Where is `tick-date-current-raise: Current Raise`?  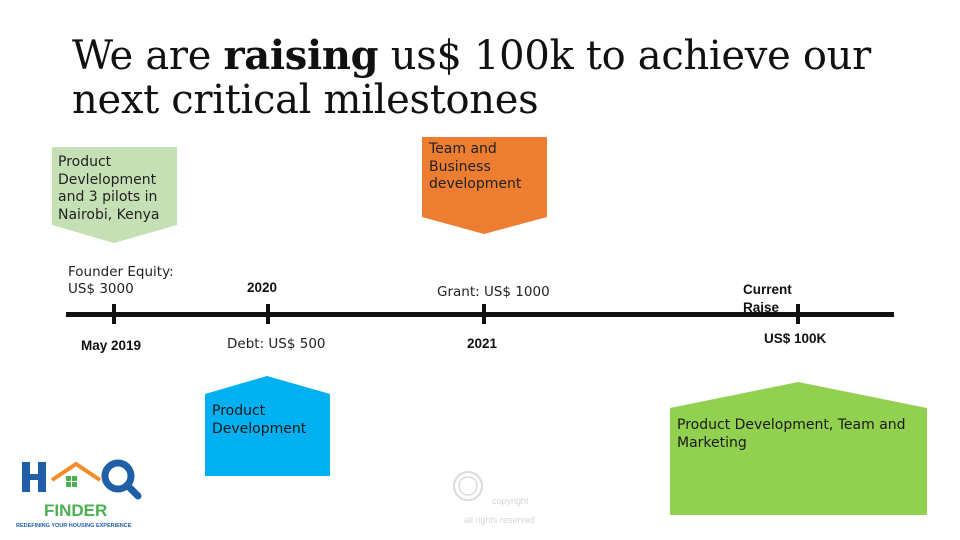 tick-date-current-raise: Current Raise is located at coordinates (767, 298).